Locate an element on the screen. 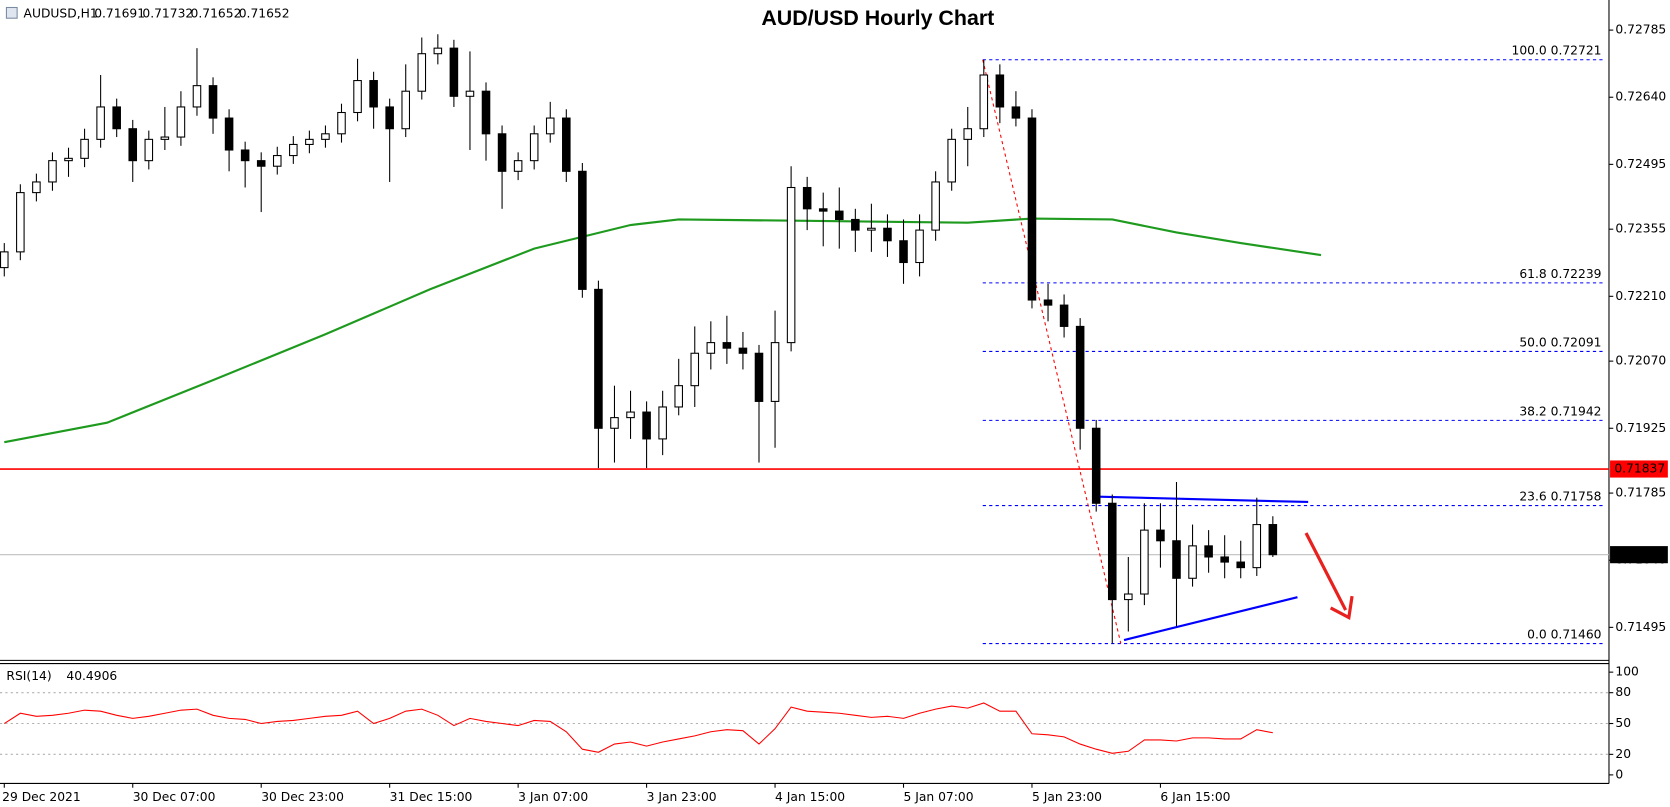  y-tick-label: 0.72210 is located at coordinates (1640, 296).